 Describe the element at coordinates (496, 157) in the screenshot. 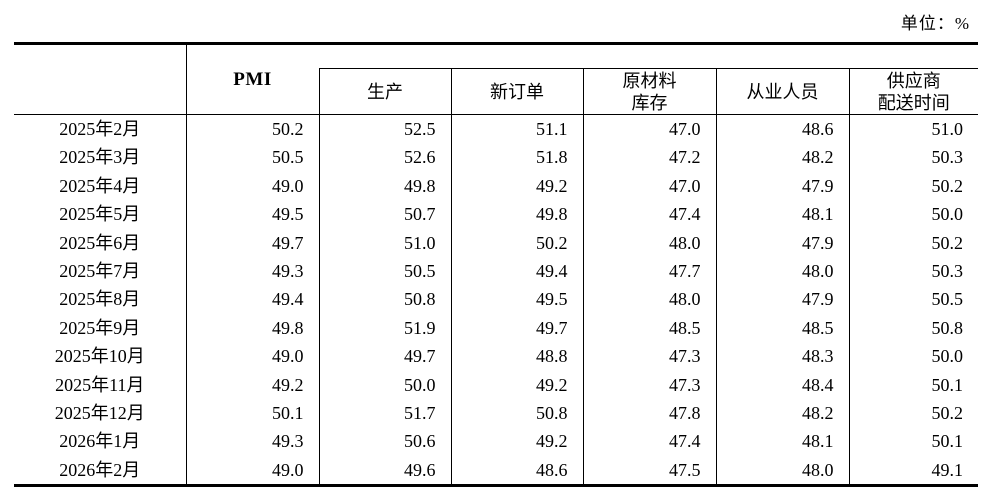

I see `table-row: 2025年3月 50.5 52.6 51.8 47.2 48.2 50.3` at that location.